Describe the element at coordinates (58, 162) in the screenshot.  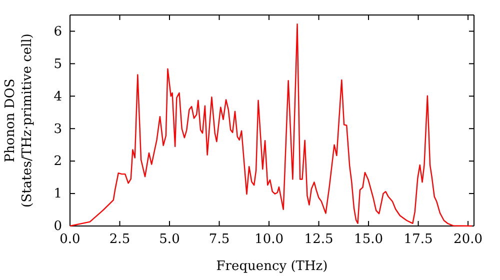
I see `y-tick-label: 2` at that location.